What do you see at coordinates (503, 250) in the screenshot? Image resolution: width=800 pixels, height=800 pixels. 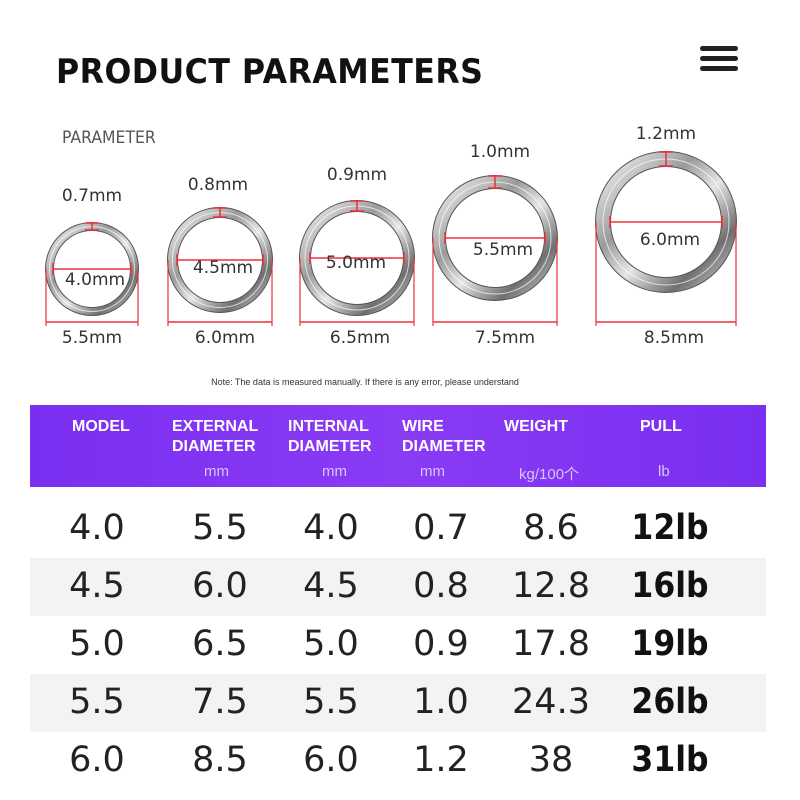 I see `ring-4-internal-label: 5.5mm` at bounding box center [503, 250].